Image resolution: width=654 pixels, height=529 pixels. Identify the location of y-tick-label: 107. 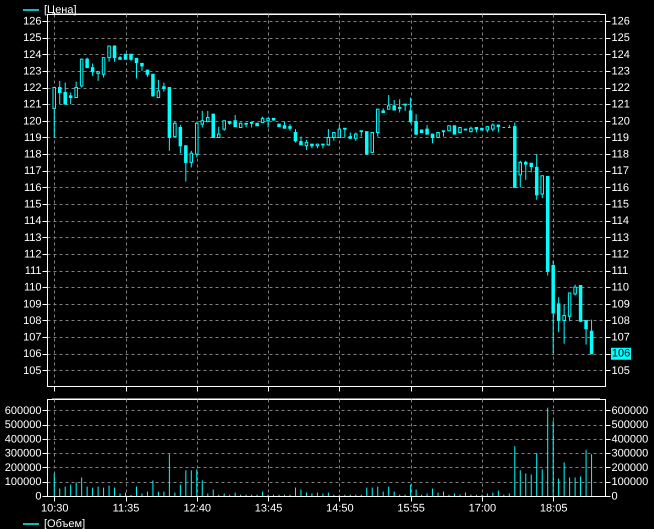
(32, 338).